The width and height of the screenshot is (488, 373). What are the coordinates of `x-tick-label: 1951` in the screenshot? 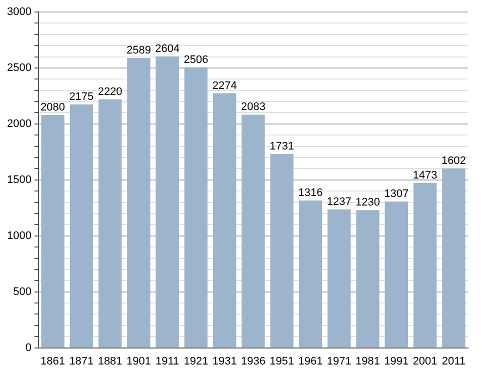 It's located at (282, 361).